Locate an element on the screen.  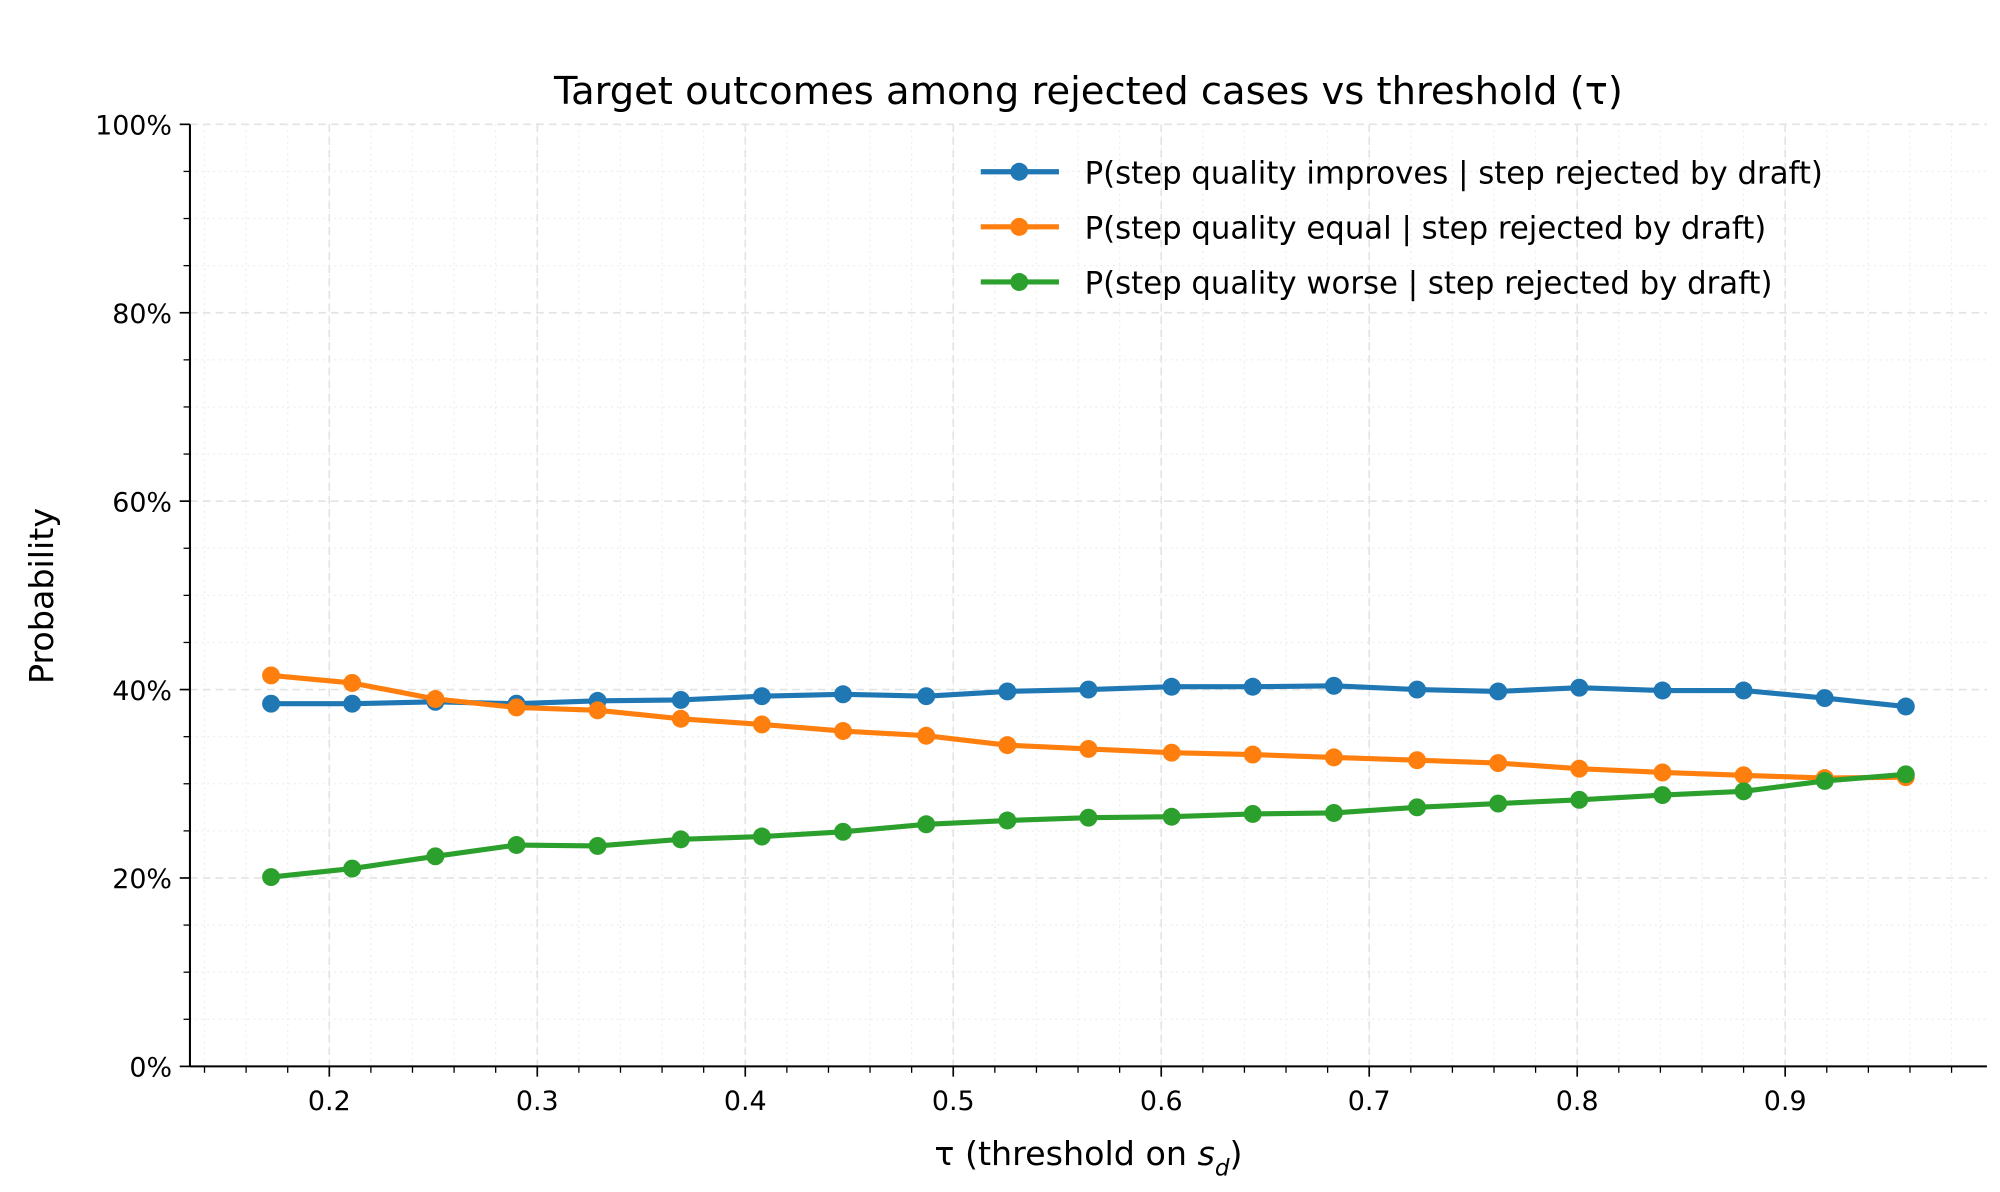
x-axis-label-sub: d is located at coordinates (1222, 1168).